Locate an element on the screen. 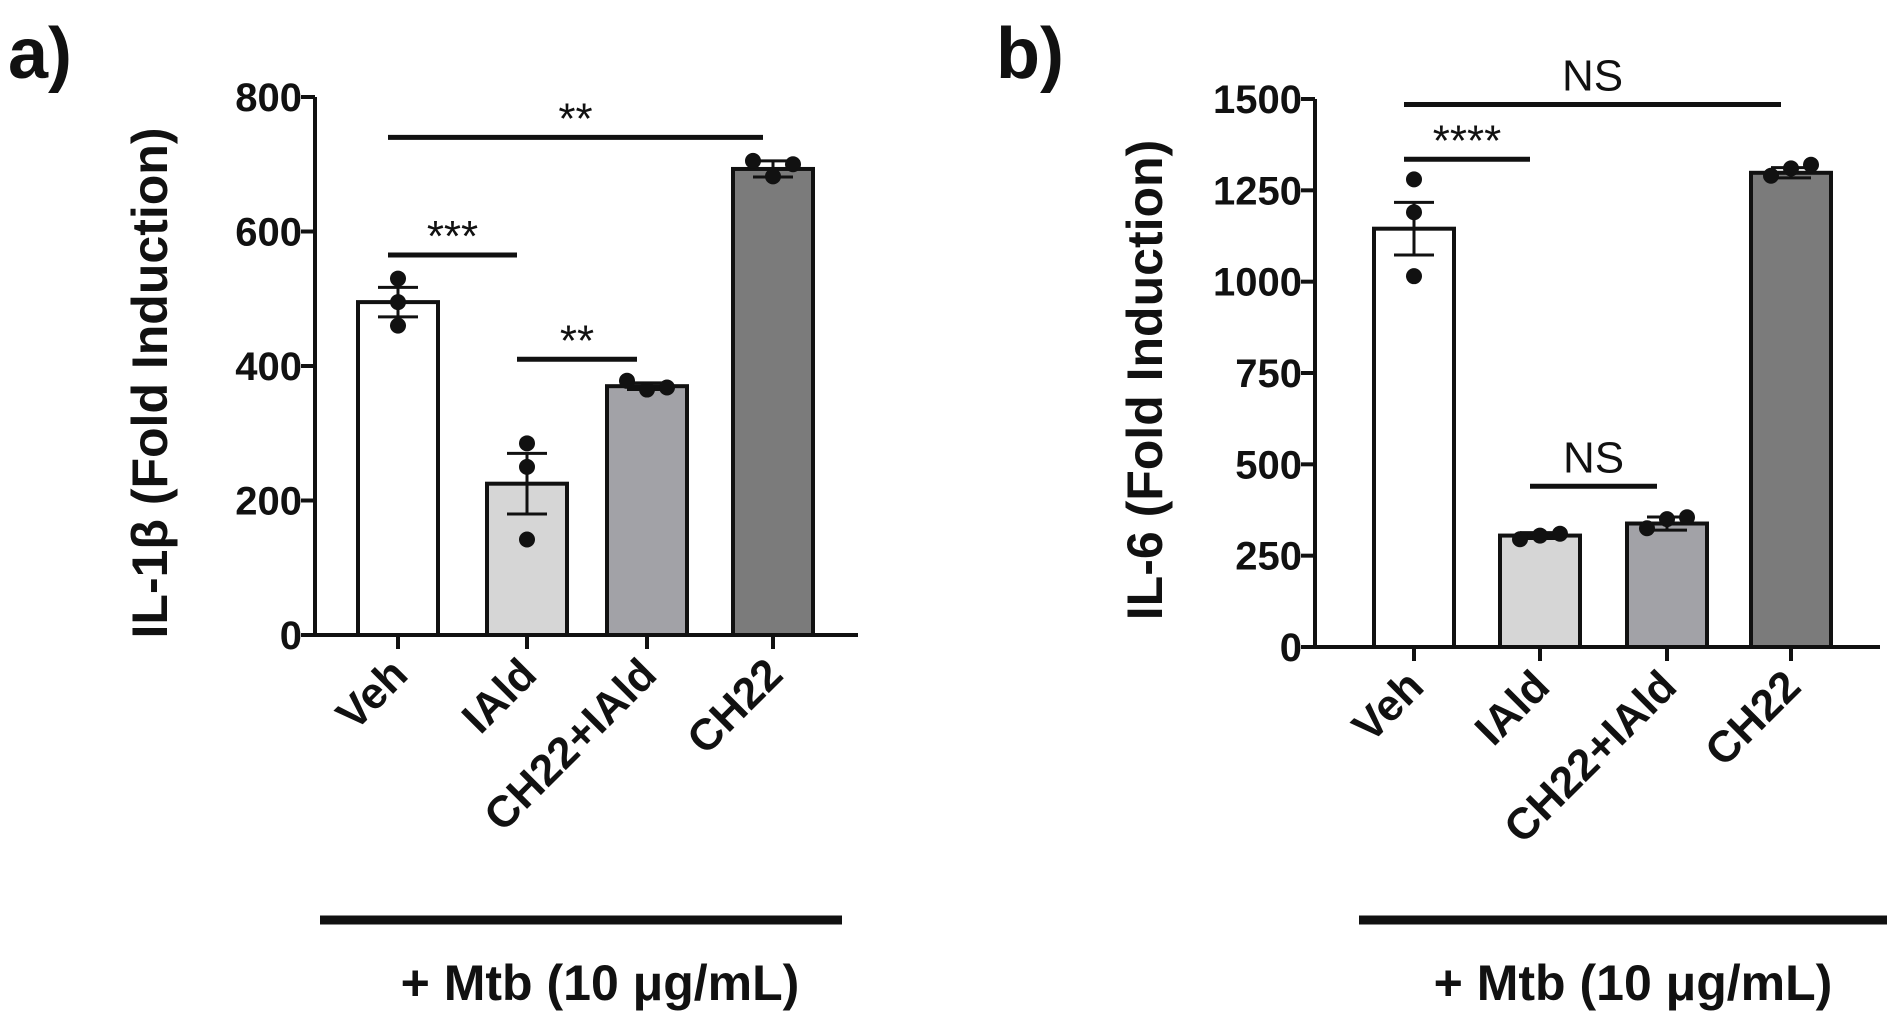 Image resolution: width=1897 pixels, height=1026 pixels. panel-a-x-tick-label: IAld is located at coordinates (499, 695).